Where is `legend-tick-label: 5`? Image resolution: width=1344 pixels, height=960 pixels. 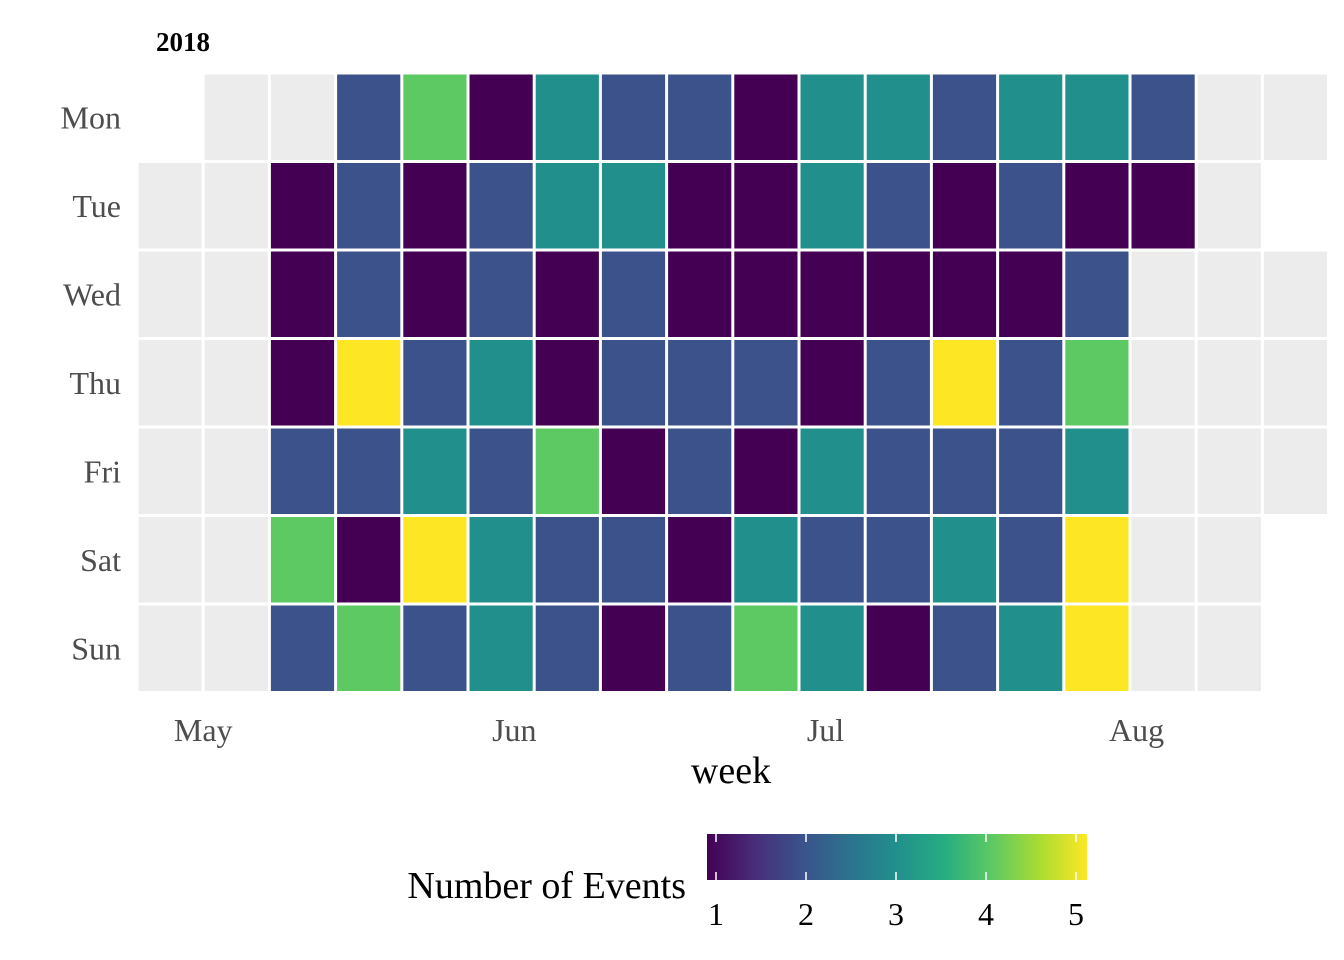
legend-tick-label: 5 is located at coordinates (1076, 914).